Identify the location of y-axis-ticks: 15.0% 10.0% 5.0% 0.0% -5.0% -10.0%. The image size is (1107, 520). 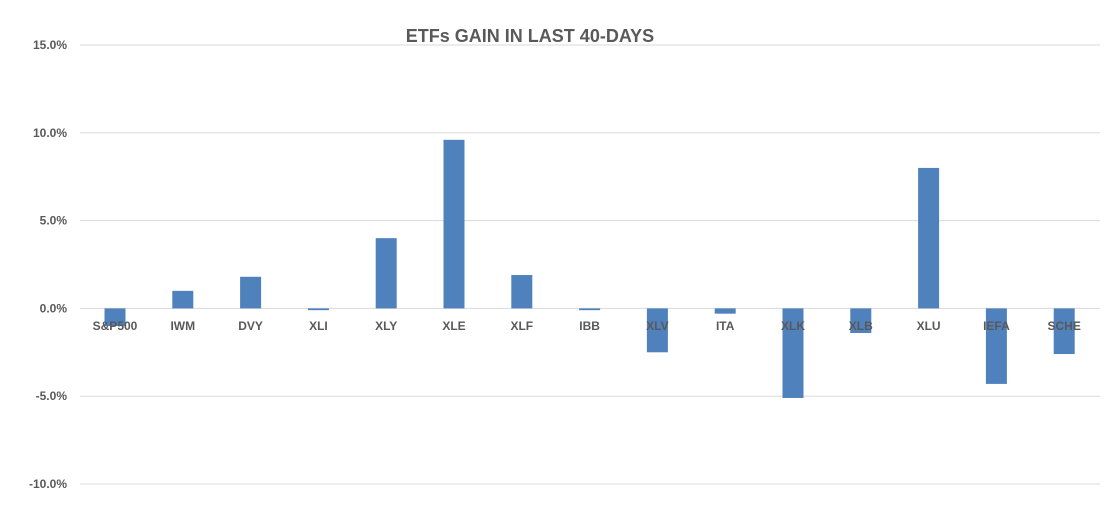
(48, 264).